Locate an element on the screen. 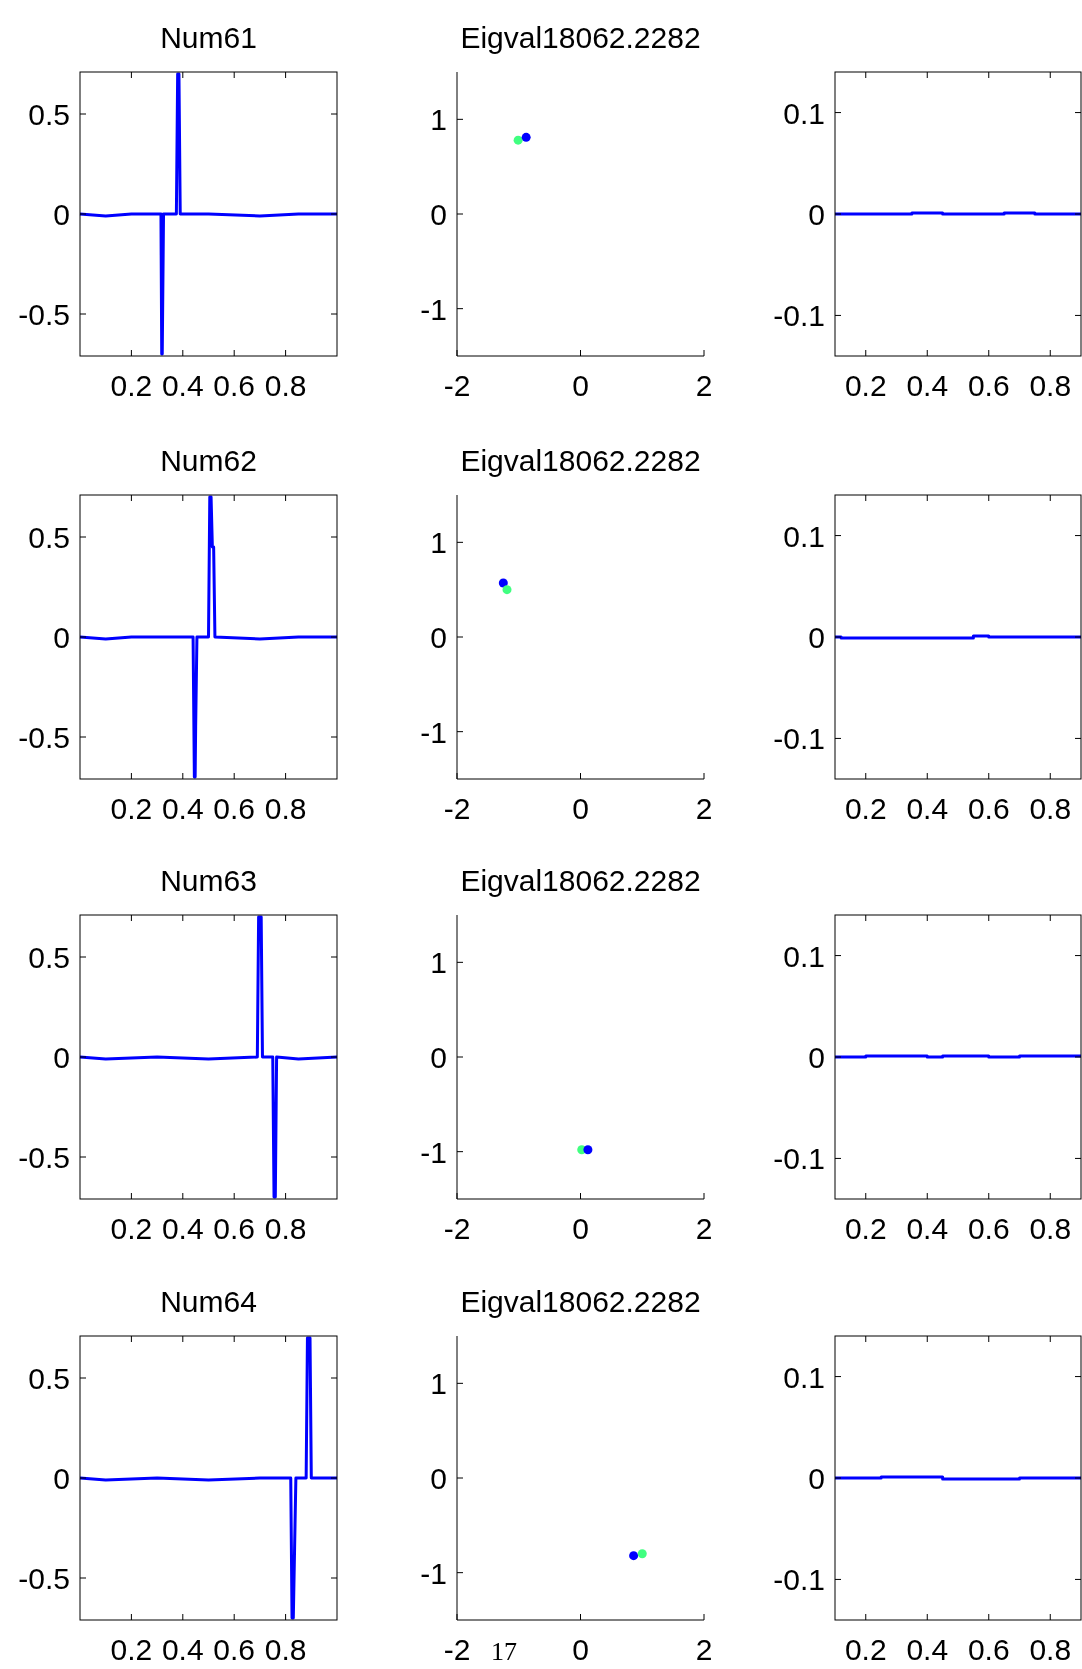  chart-title: Num63 is located at coordinates (208, 880).